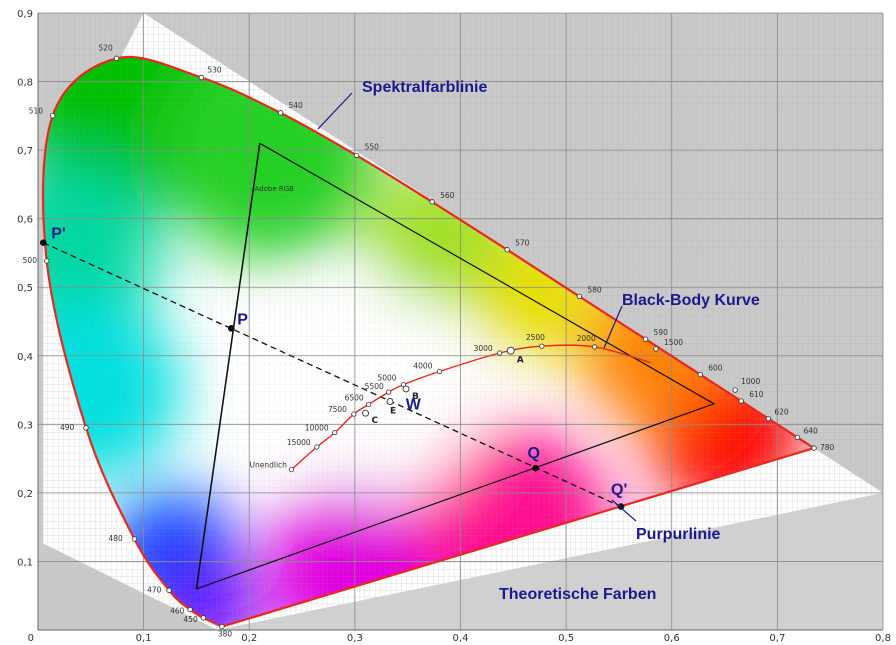 This screenshot has height=645, width=896. I want to click on black-body-label: 7500, so click(337, 409).